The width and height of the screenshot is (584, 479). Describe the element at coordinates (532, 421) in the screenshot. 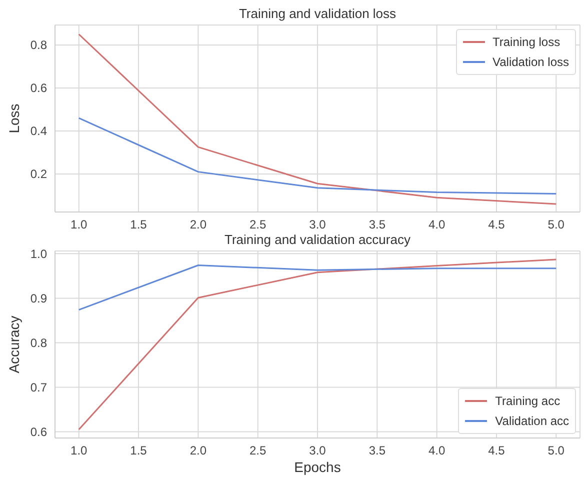

I see `legend-label: Validation acc` at that location.